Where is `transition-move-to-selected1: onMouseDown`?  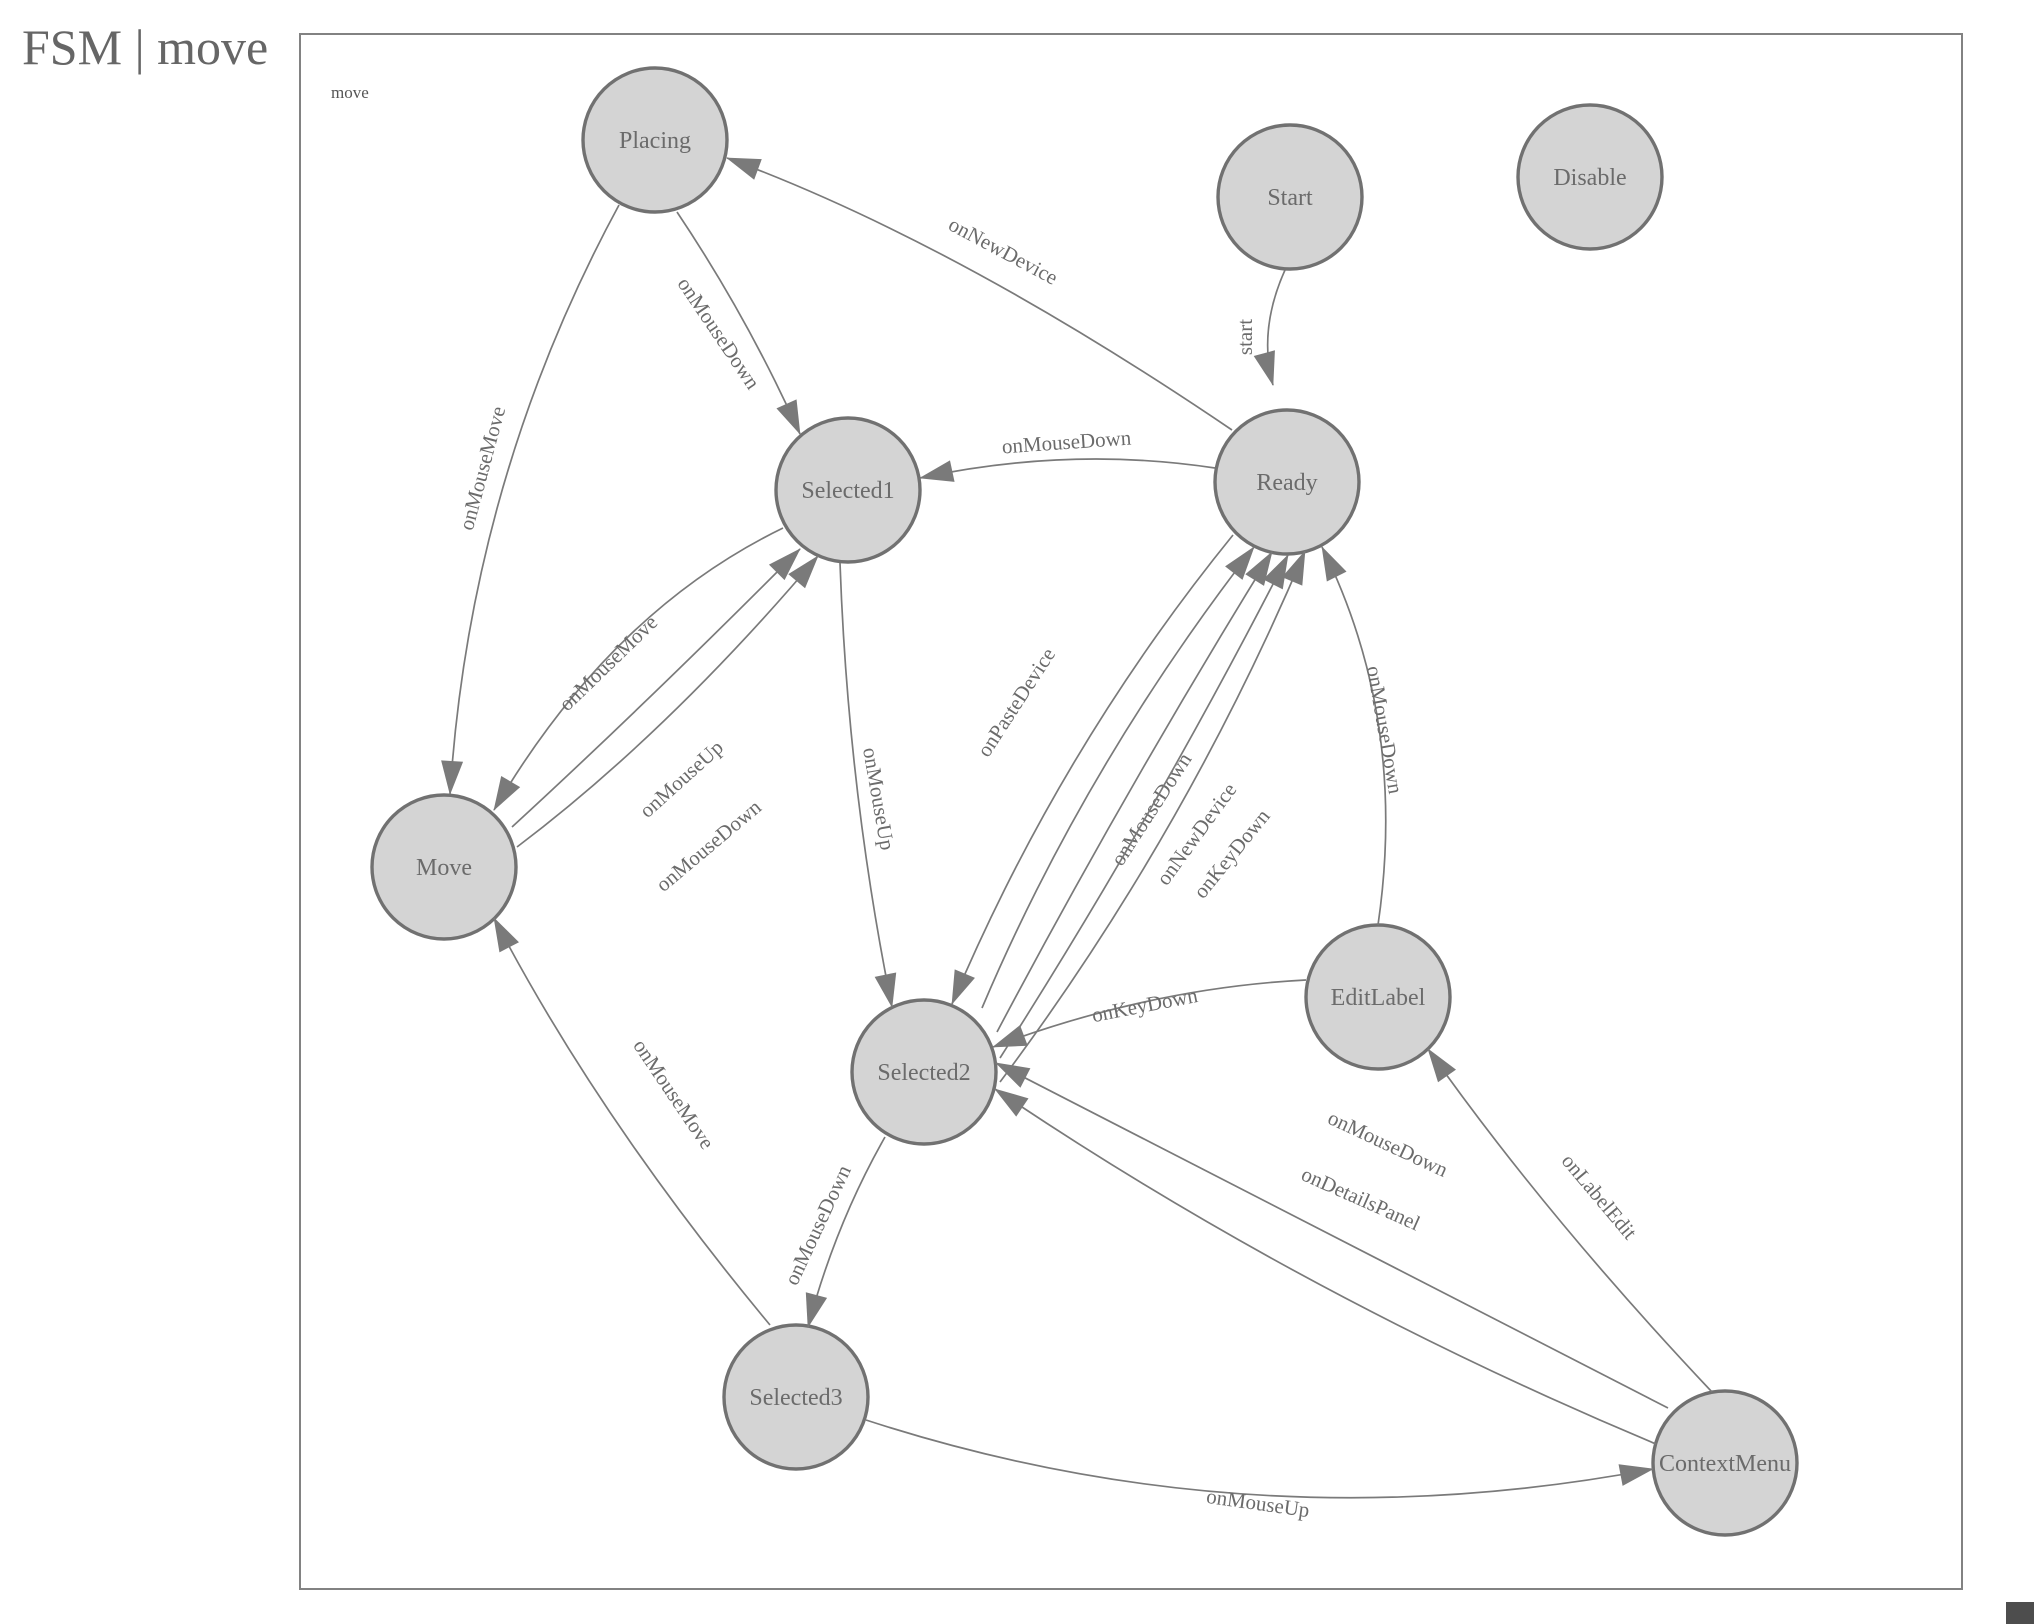 transition-move-to-selected1: onMouseDown is located at coordinates (667, 726).